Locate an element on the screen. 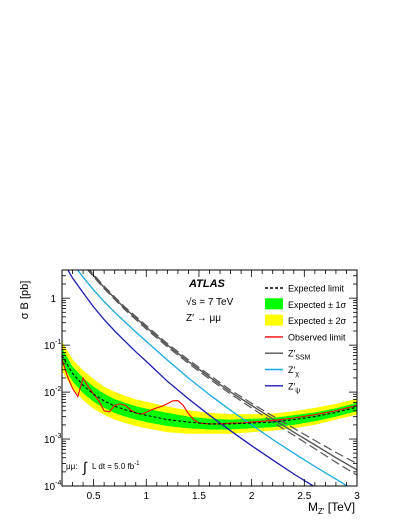 The image size is (407, 527). band-1sigma is located at coordinates (209, 389).